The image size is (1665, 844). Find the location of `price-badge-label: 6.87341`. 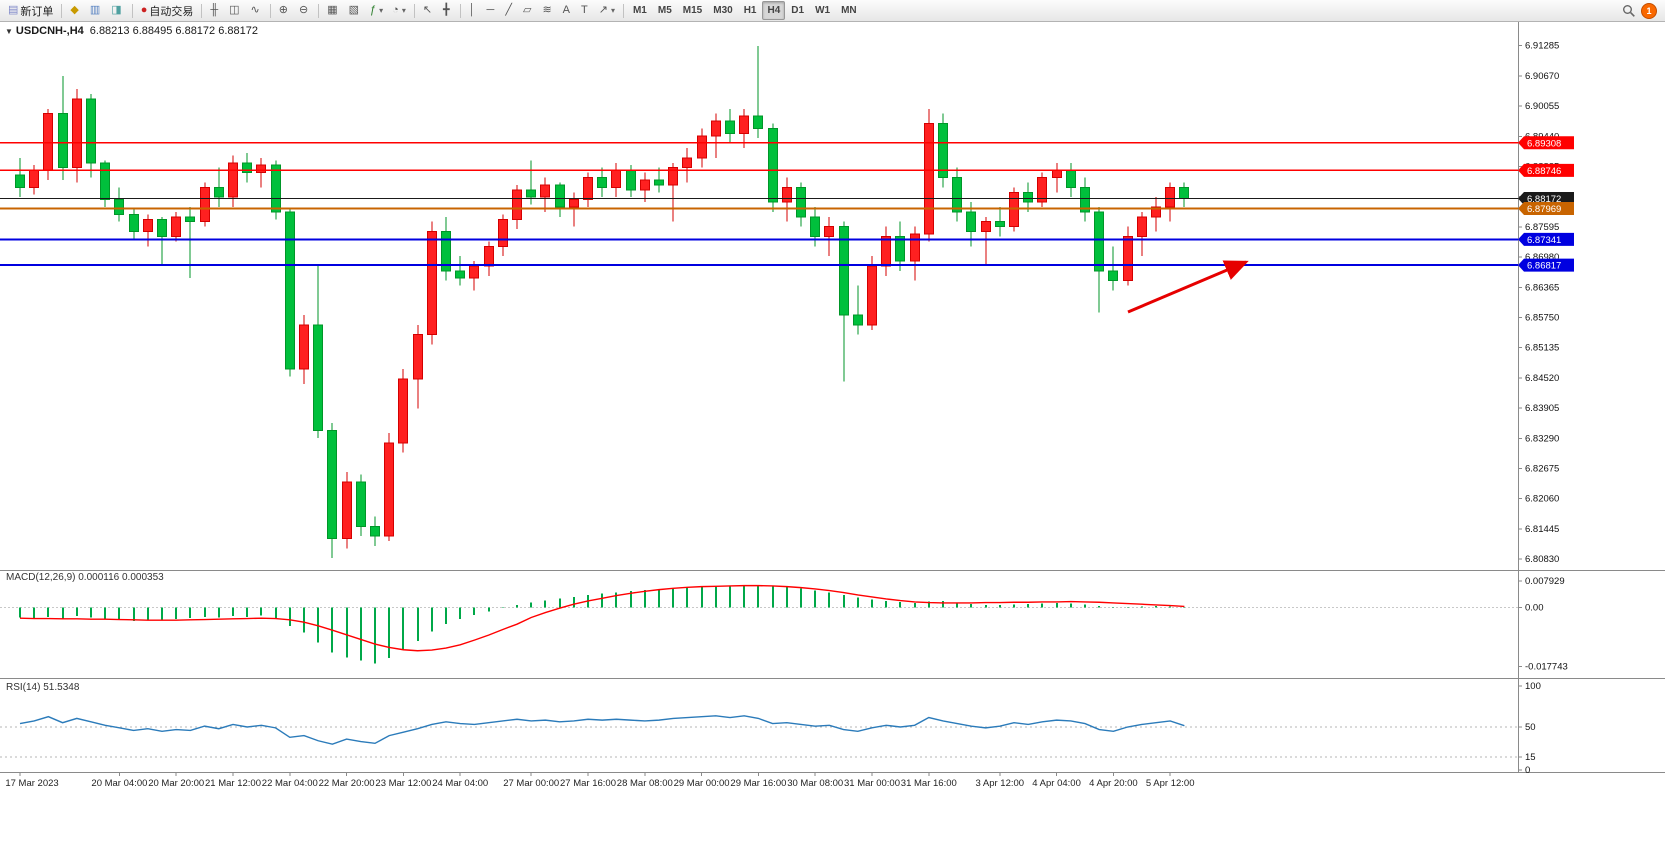

price-badge-label: 6.87341 is located at coordinates (1544, 240).